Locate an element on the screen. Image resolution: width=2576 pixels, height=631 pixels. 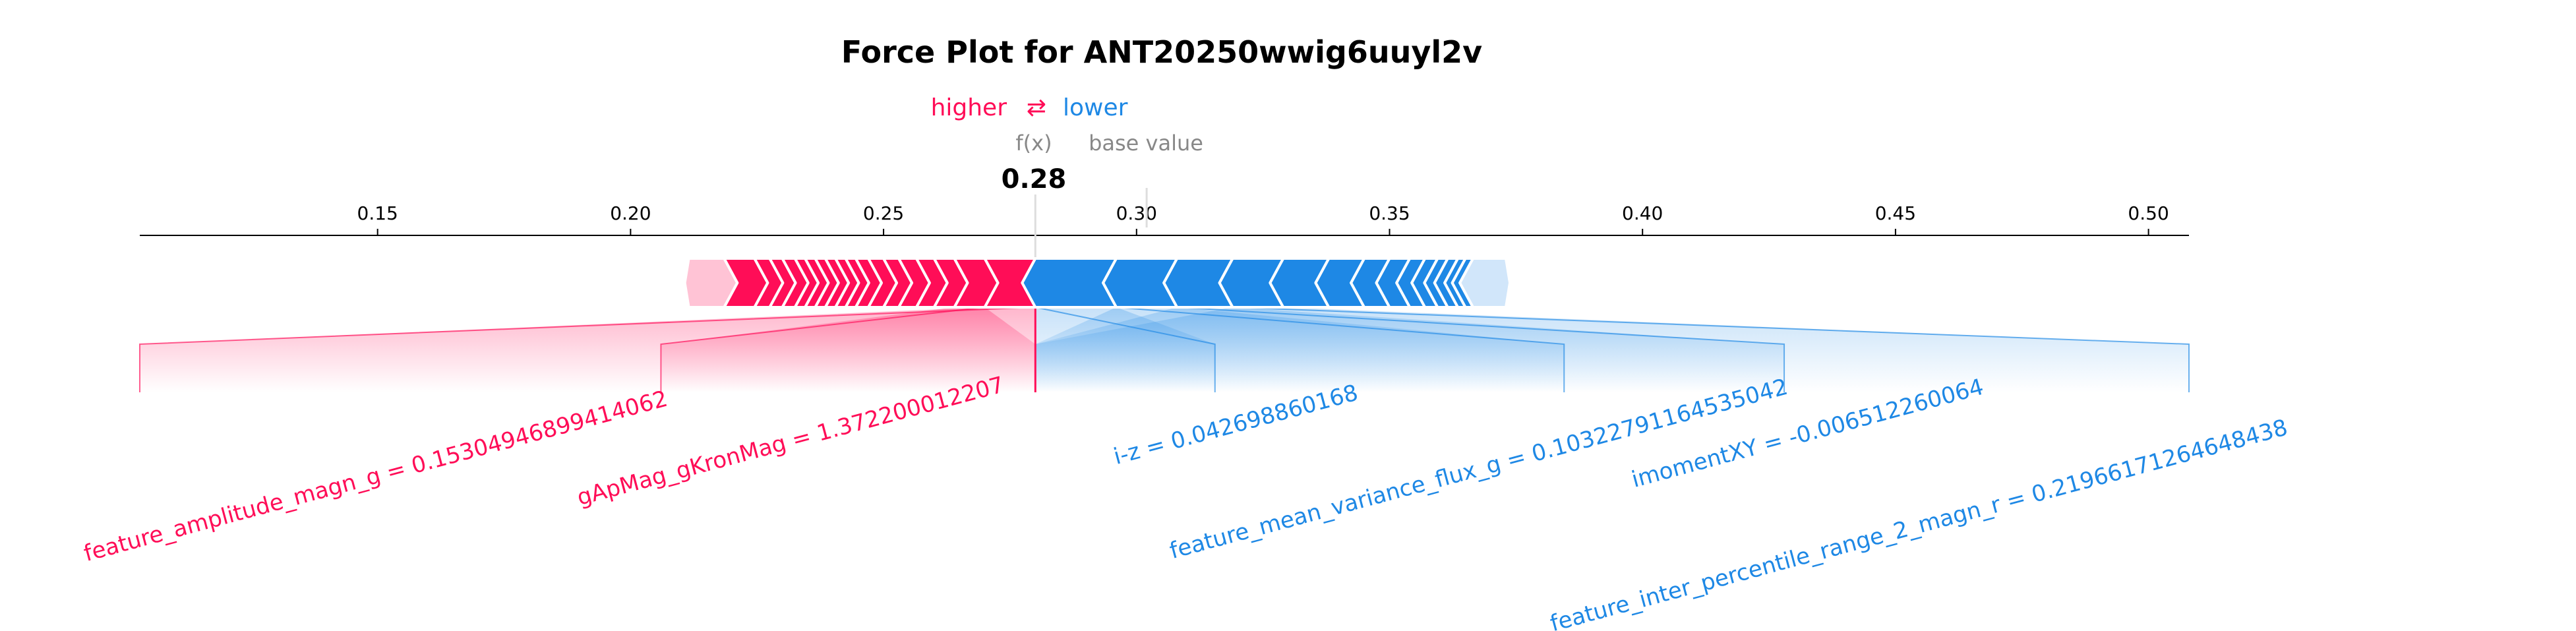
positive-feature-area is located at coordinates (848, 349).